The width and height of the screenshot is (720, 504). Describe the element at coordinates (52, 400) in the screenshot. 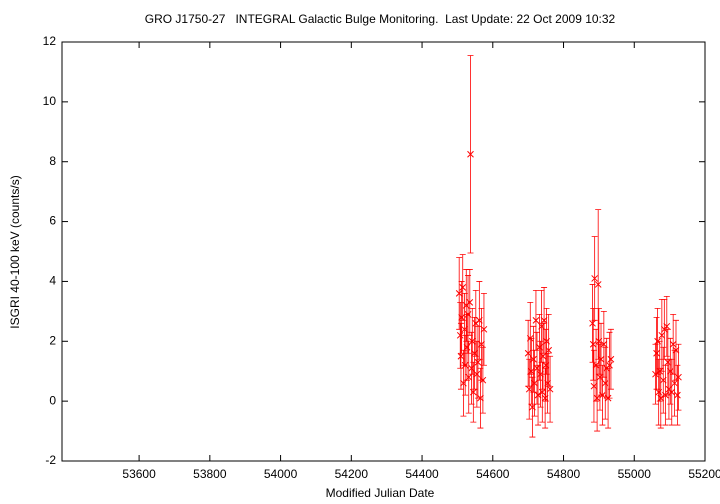

I see `y-tick-label: 0` at that location.